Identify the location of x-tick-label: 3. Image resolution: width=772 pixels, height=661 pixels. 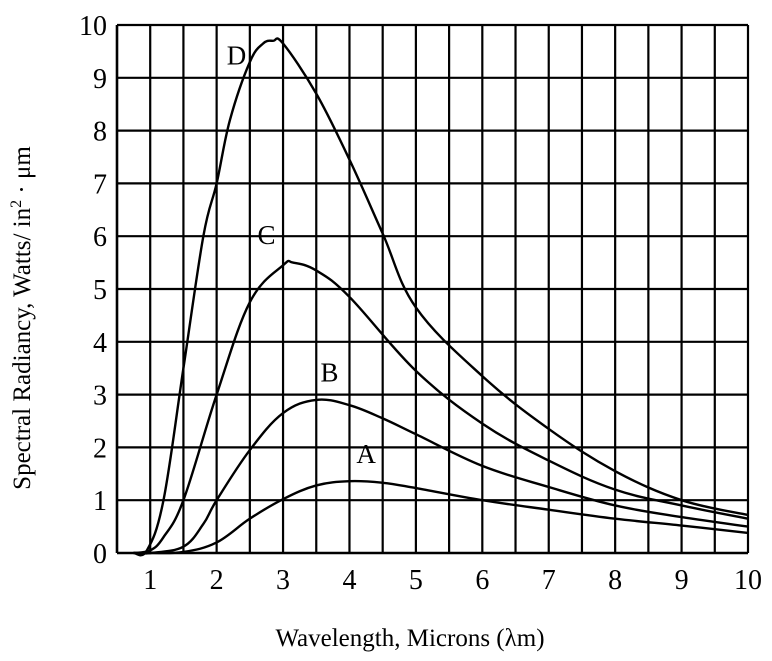
(283, 580).